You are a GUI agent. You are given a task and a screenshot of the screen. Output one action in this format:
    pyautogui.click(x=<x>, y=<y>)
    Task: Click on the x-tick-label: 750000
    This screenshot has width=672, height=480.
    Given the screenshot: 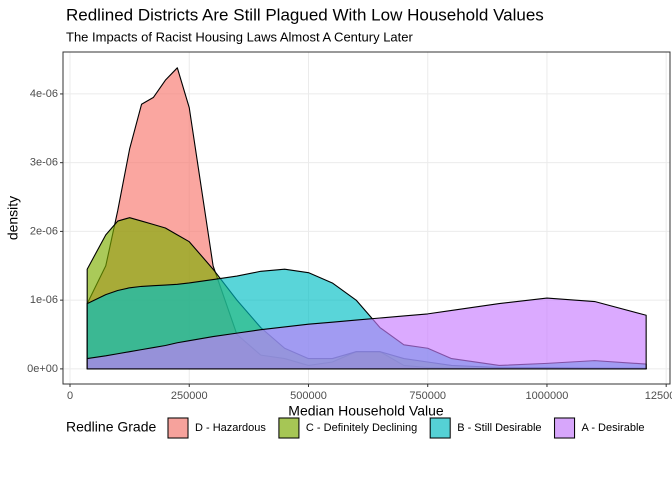 What is the action you would take?
    pyautogui.click(x=427, y=396)
    